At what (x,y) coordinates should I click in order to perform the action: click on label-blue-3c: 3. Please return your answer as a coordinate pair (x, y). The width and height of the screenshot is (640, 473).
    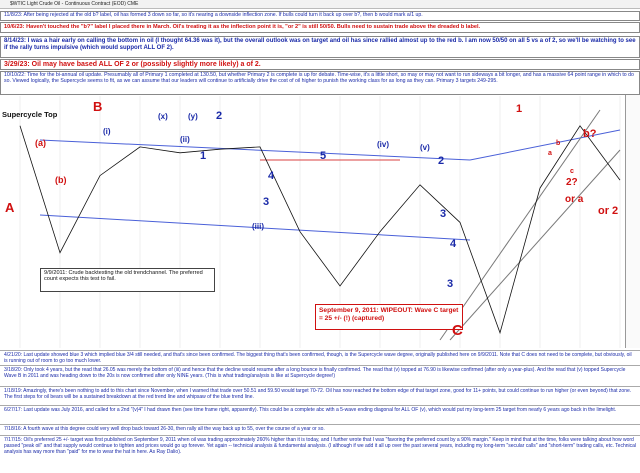
    Looking at the image, I should click on (450, 284).